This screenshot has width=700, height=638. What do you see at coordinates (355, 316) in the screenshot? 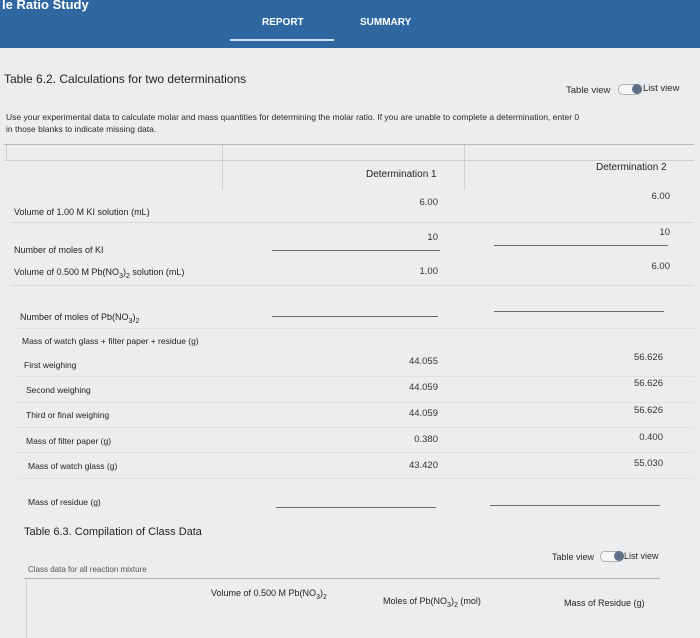
I see `moles-pb-d1-blank` at bounding box center [355, 316].